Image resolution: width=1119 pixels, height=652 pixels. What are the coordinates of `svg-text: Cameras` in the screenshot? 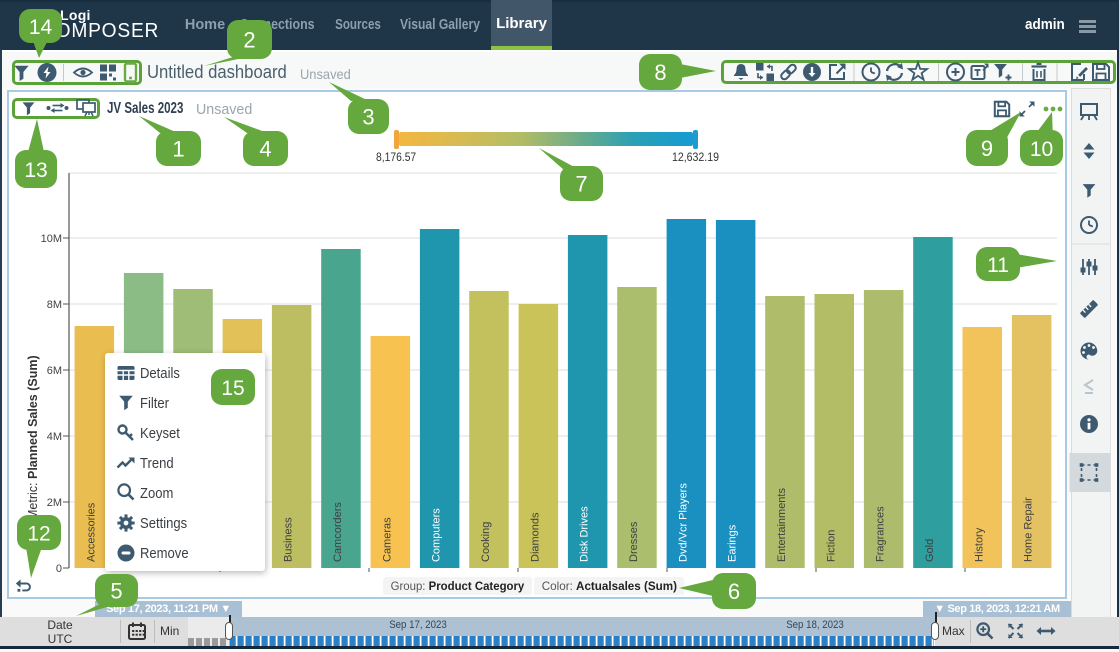 It's located at (387, 539).